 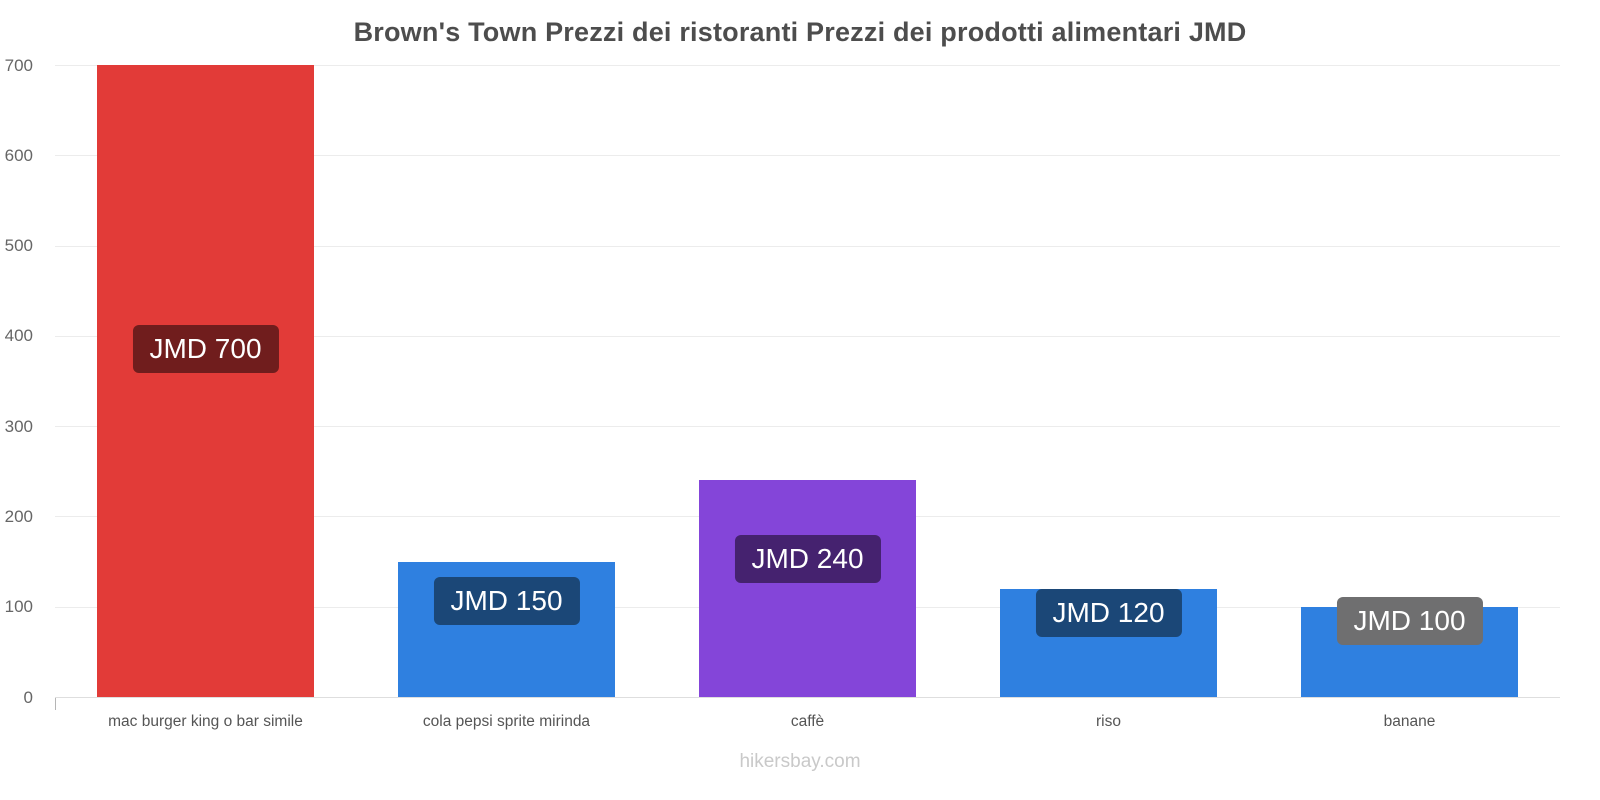 What do you see at coordinates (205, 721) in the screenshot?
I see `x-category-label-1: mac burger king o bar simile` at bounding box center [205, 721].